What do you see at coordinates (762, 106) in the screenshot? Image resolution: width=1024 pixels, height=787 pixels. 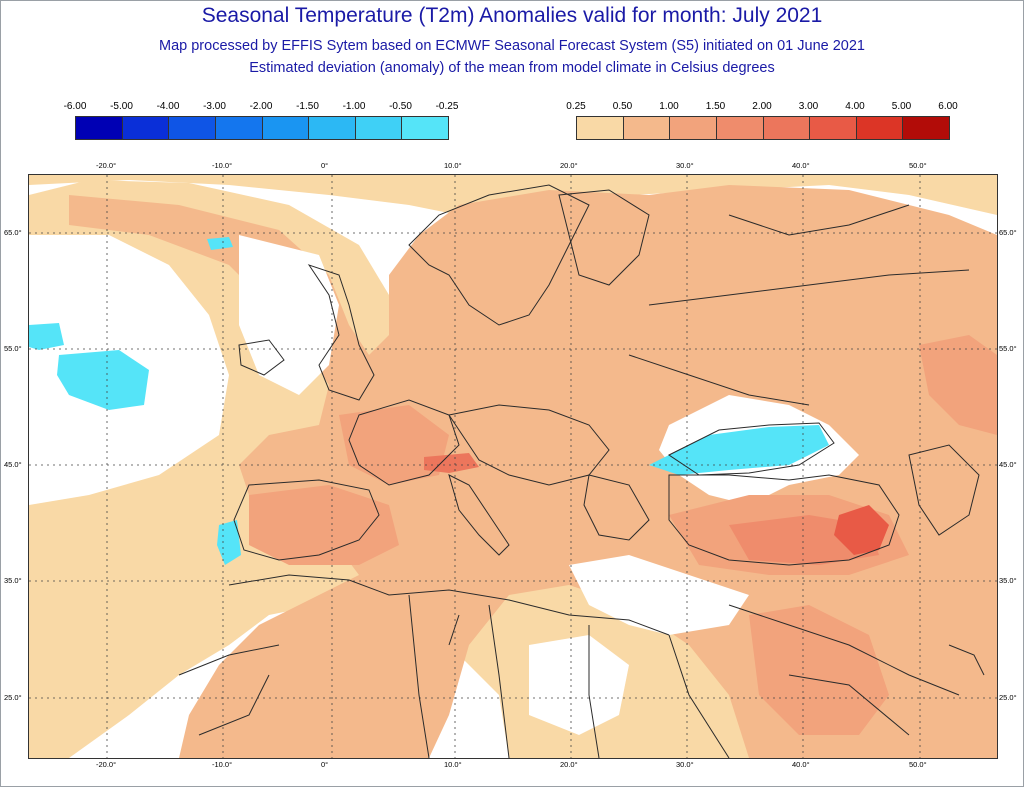 I see `legend-positive-label: 2.00` at bounding box center [762, 106].